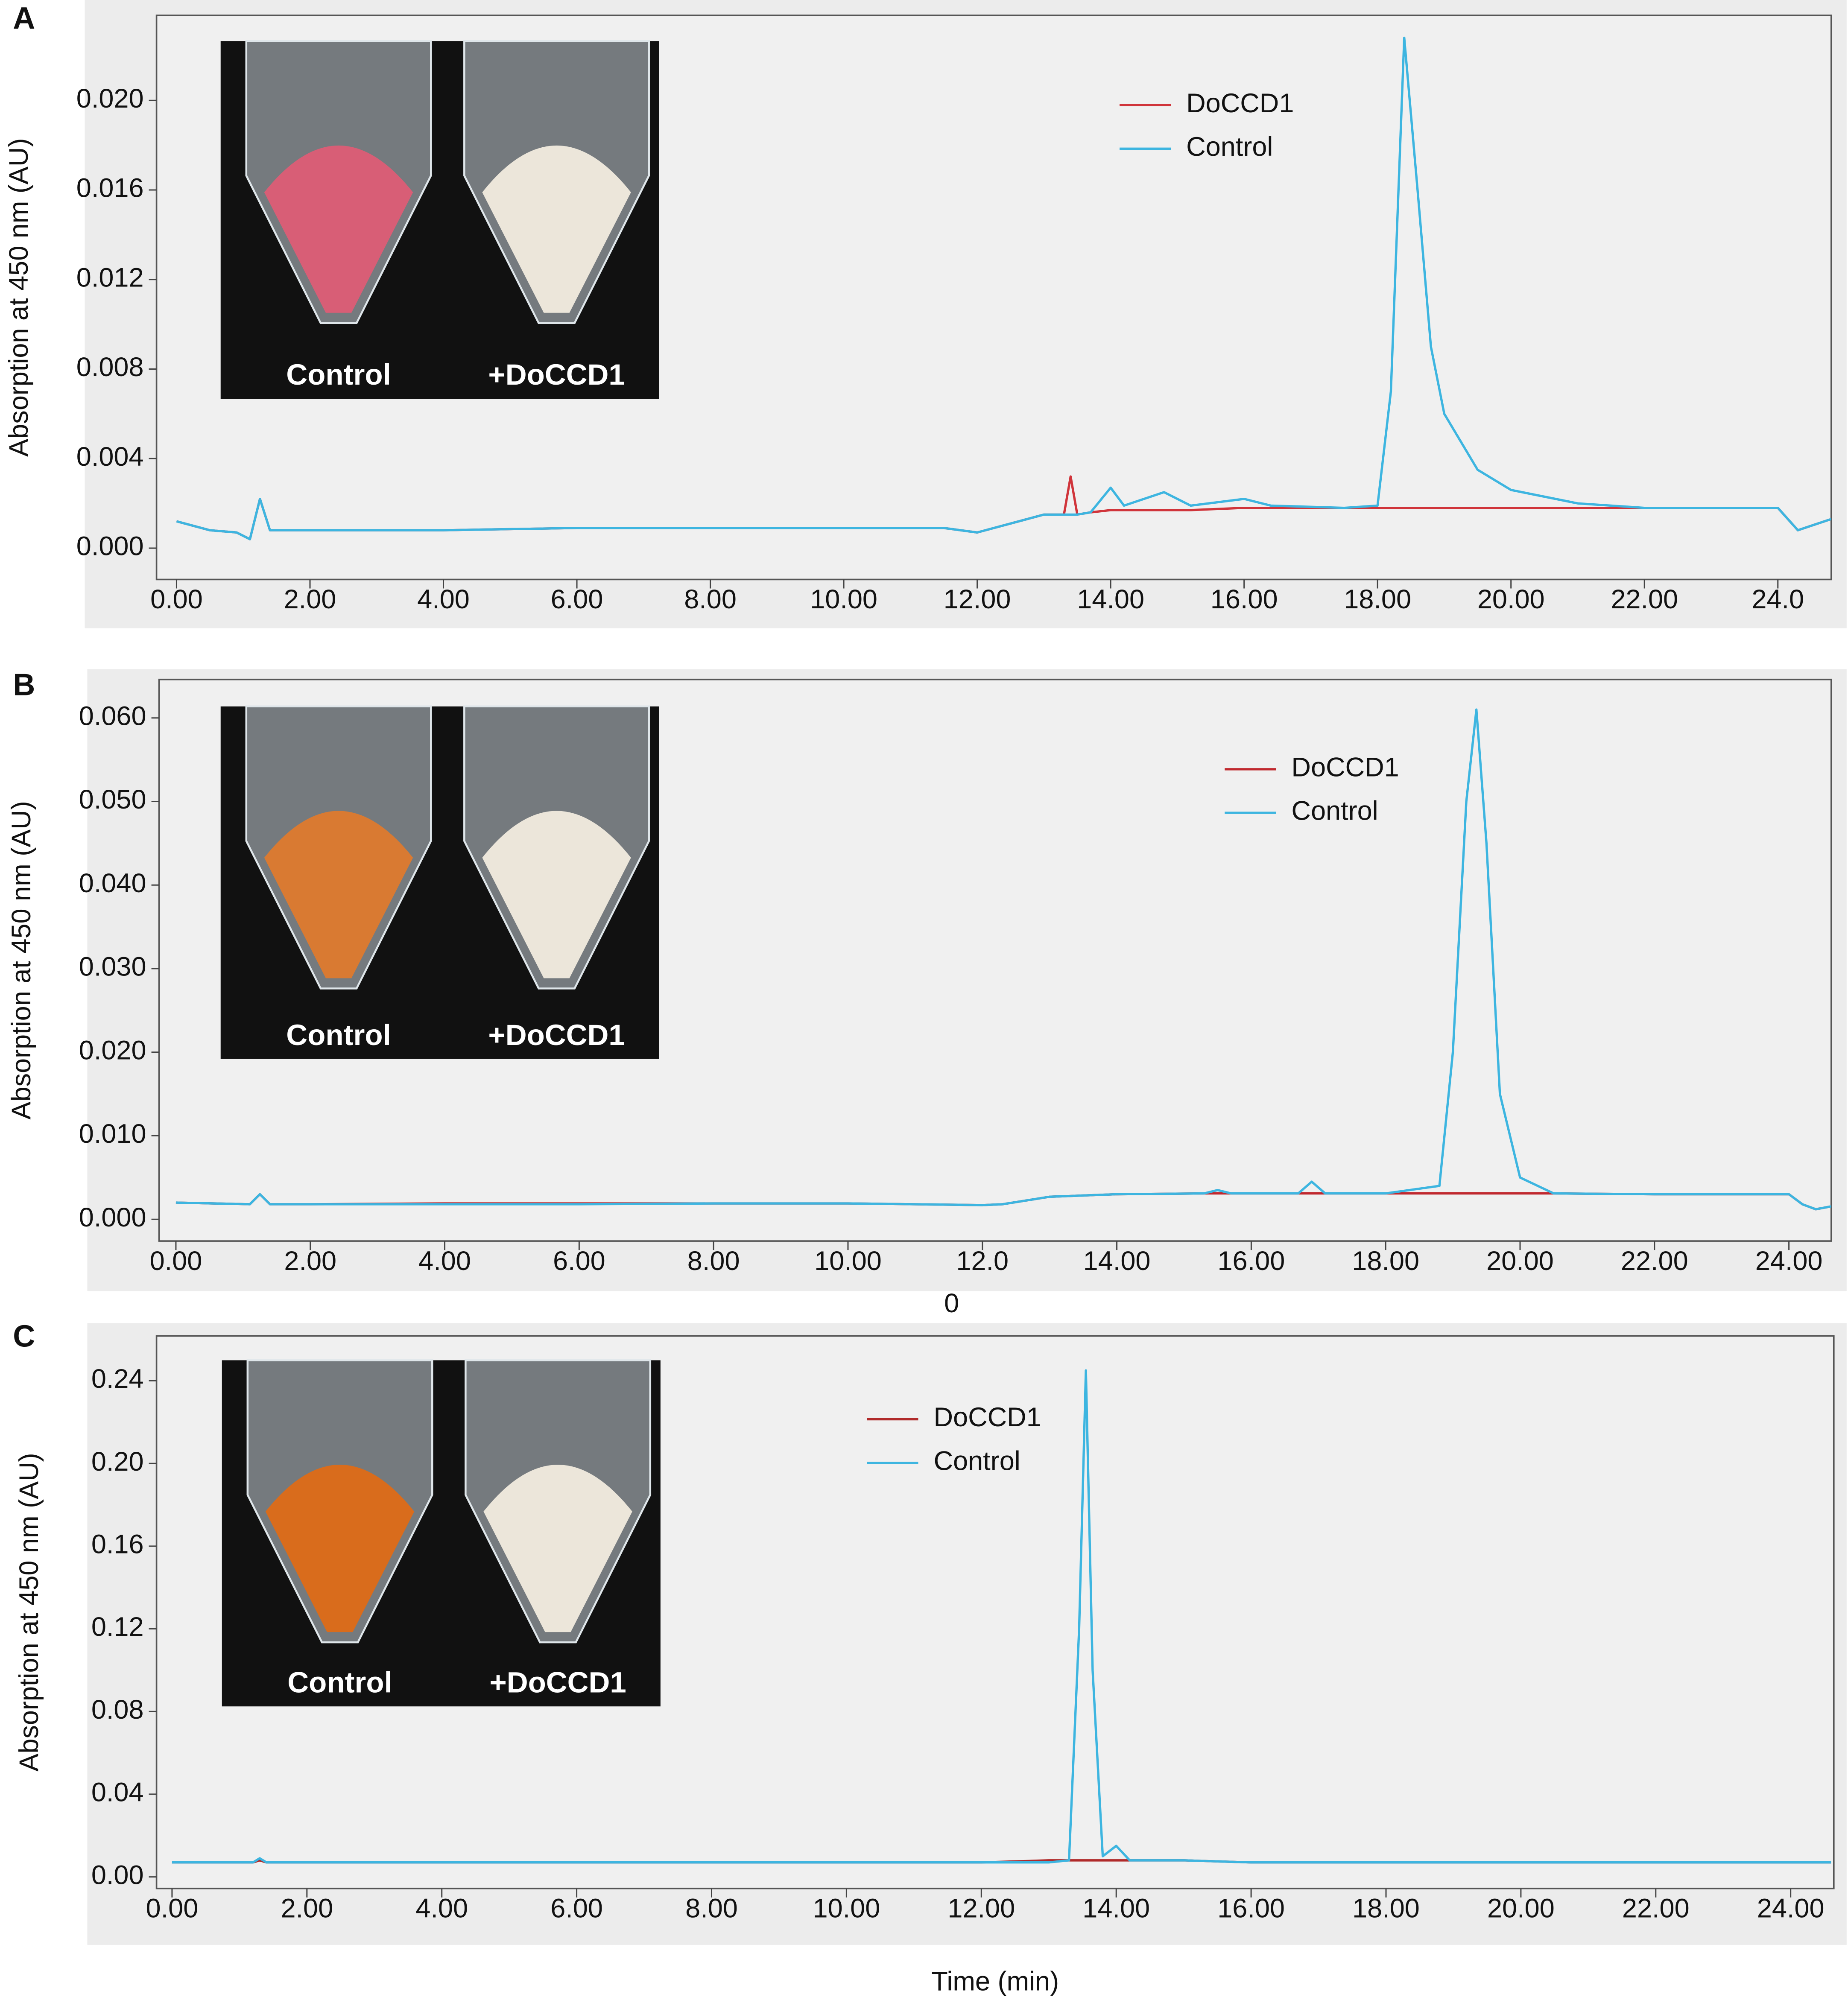  What do you see at coordinates (118, 1462) in the screenshot?
I see `y-tick-label: 0.20` at bounding box center [118, 1462].